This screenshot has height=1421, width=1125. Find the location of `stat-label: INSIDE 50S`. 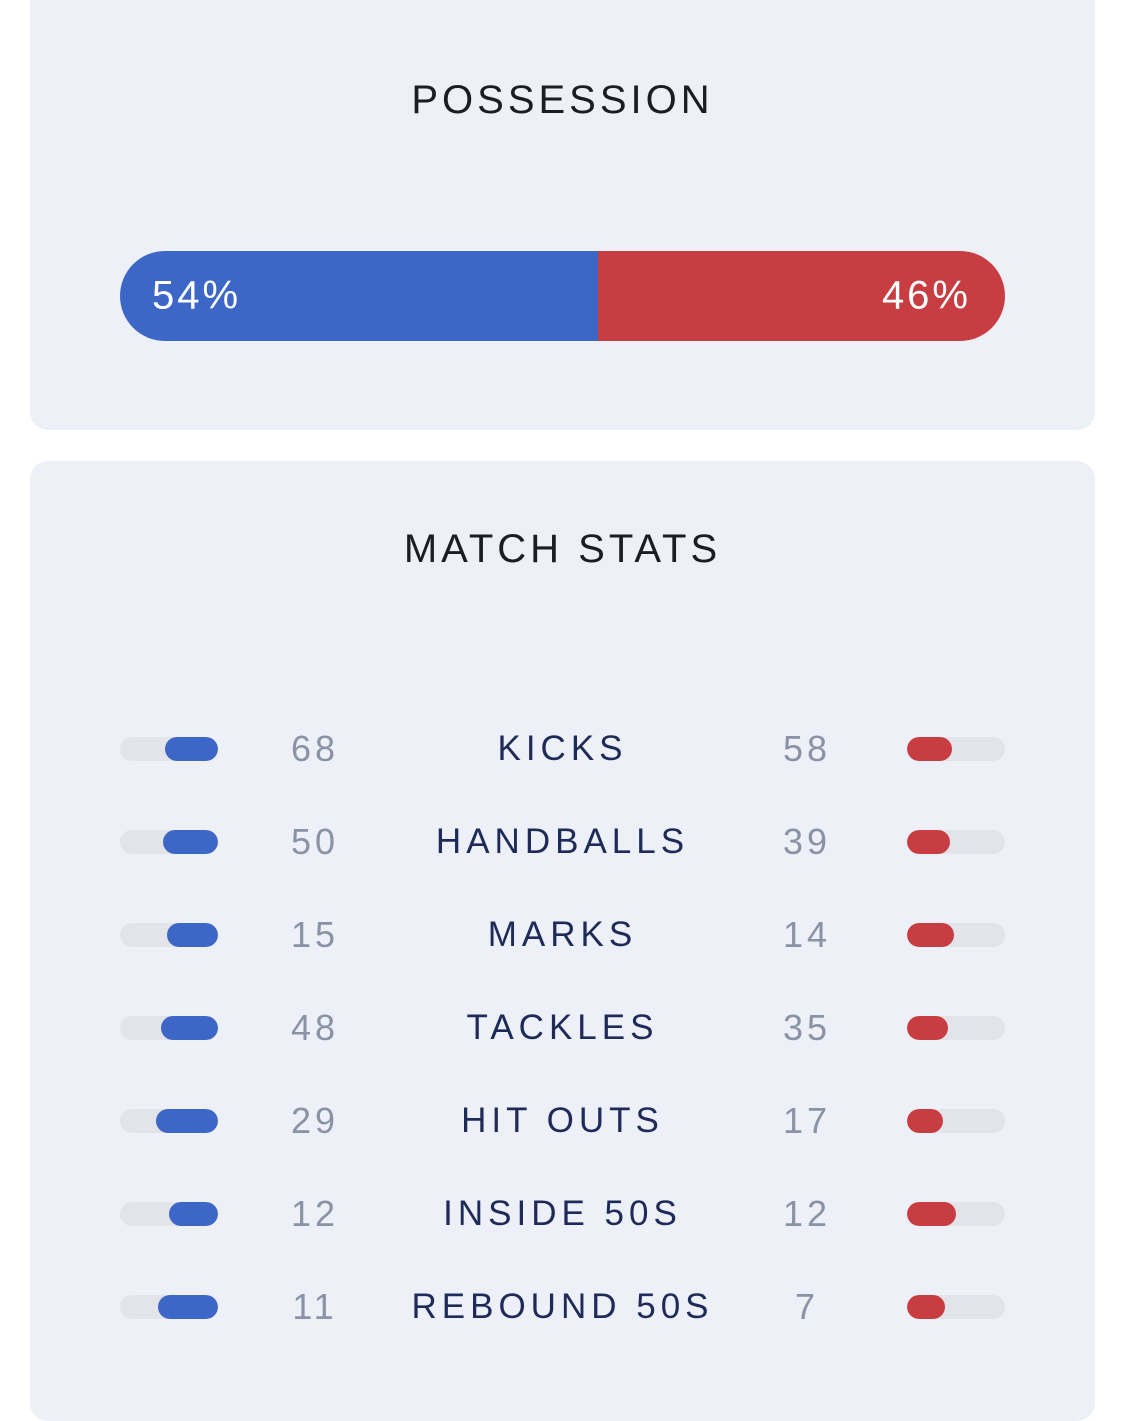

stat-label: INSIDE 50S is located at coordinates (562, 1213).